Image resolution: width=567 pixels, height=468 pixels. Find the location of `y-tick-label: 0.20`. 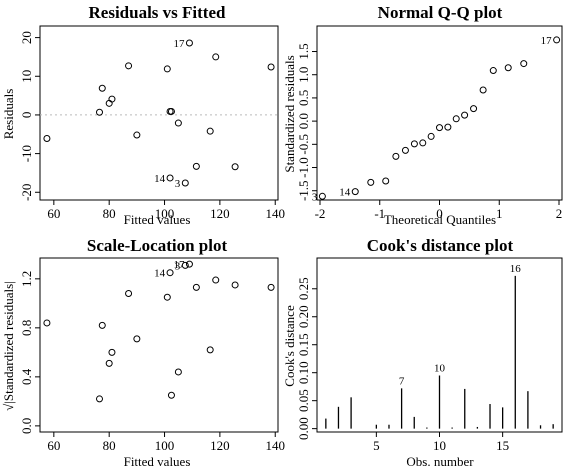

y-tick-label: 0.20 is located at coordinates (303, 316).